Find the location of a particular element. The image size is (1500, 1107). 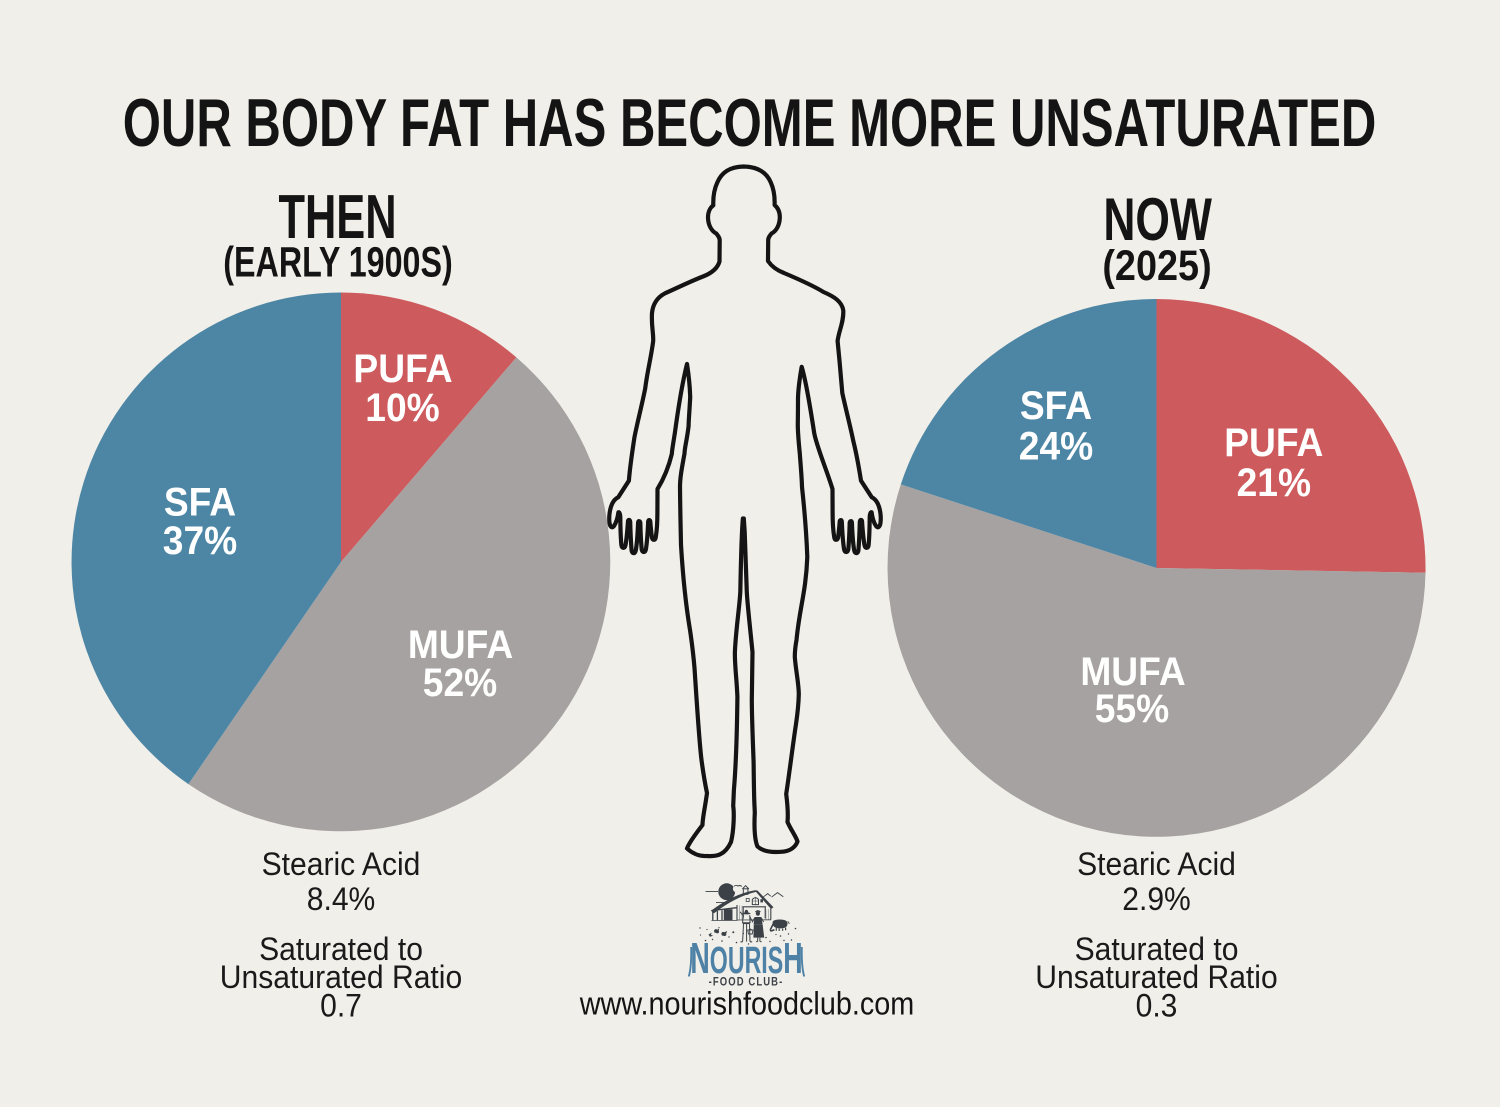

svg-text: www.nourishfoodclub.com is located at coordinates (746, 1004).